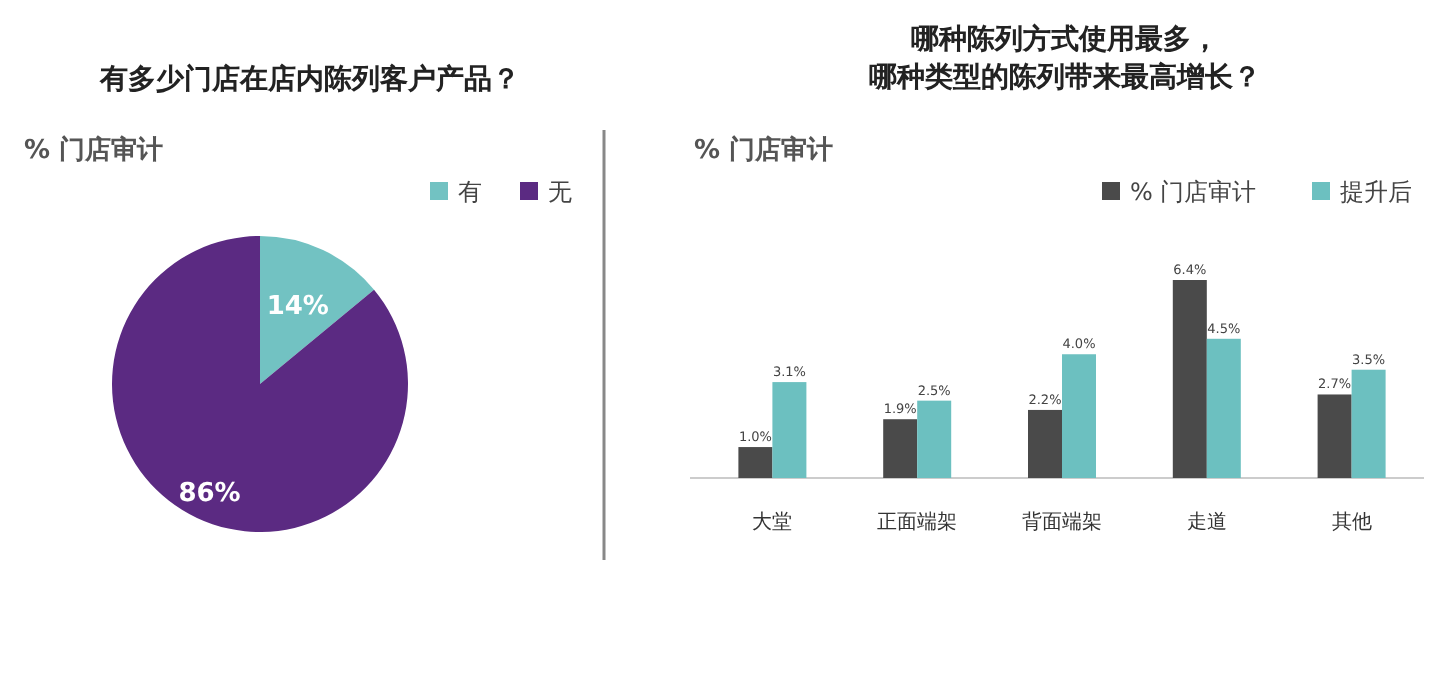  What do you see at coordinates (1193, 192) in the screenshot?
I see `legend-label: % 门店审计` at bounding box center [1193, 192].